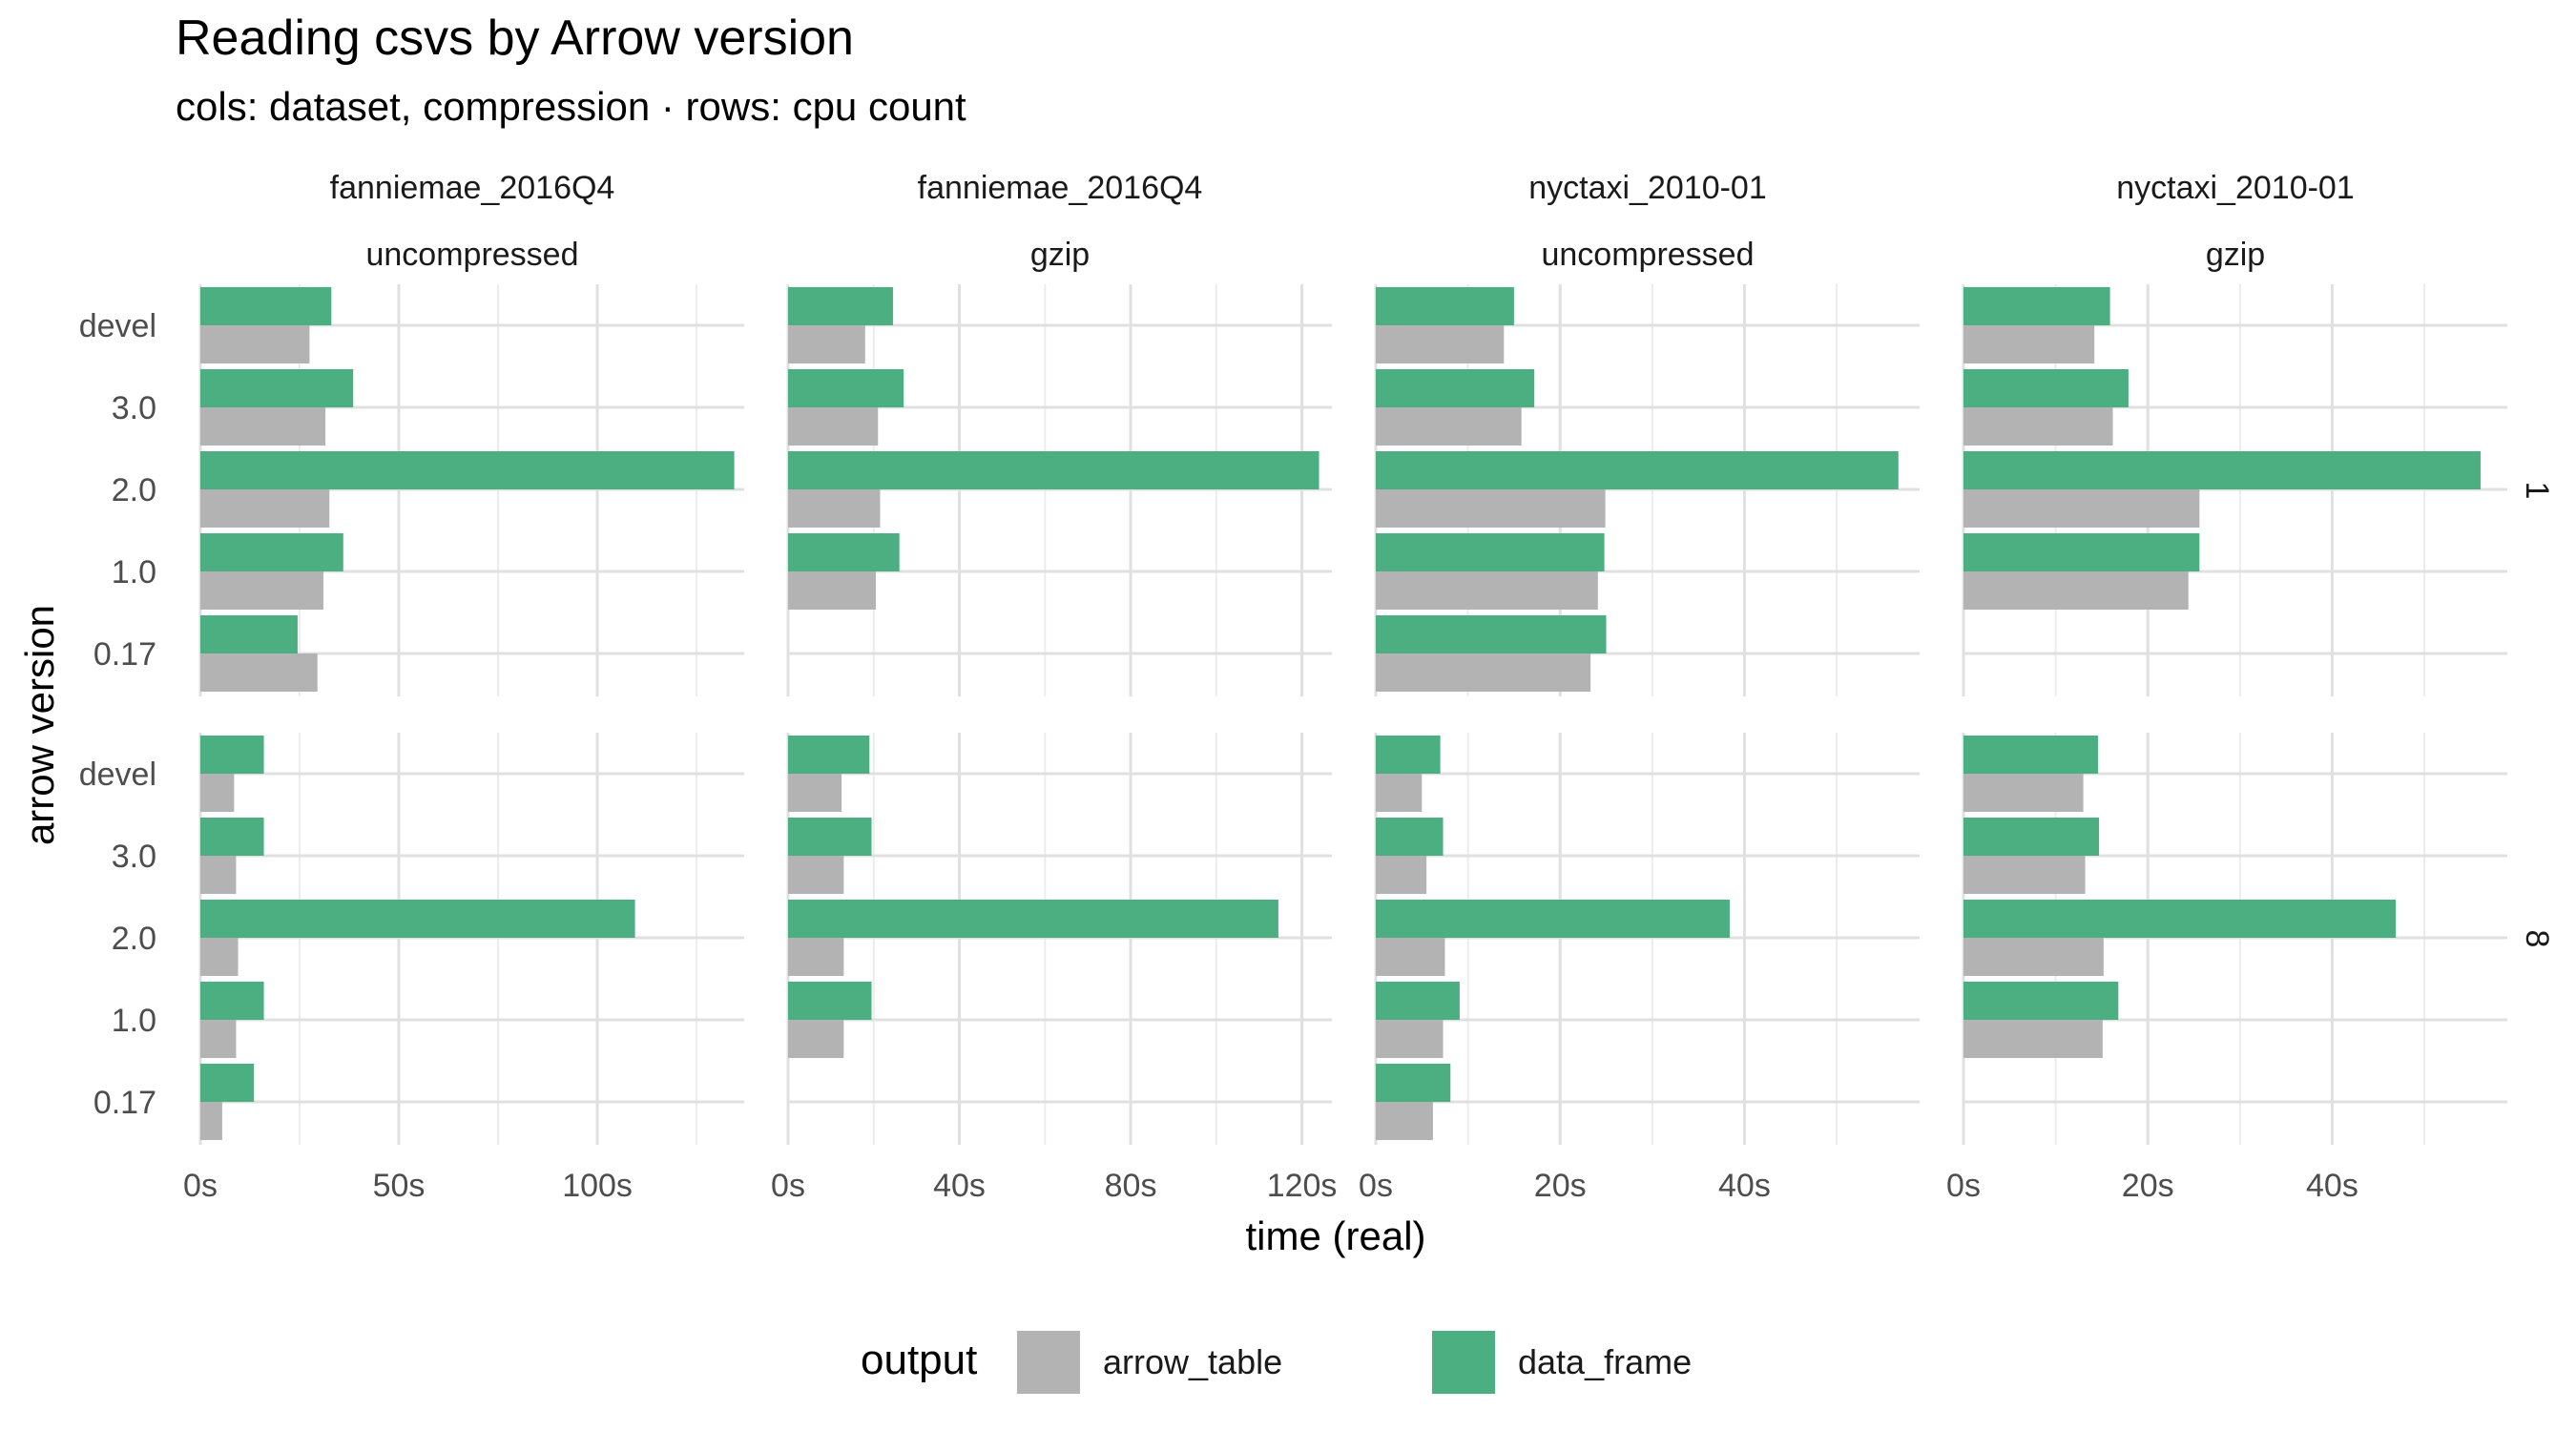  What do you see at coordinates (1131, 1186) in the screenshot?
I see `x-tick-label: 80s` at bounding box center [1131, 1186].